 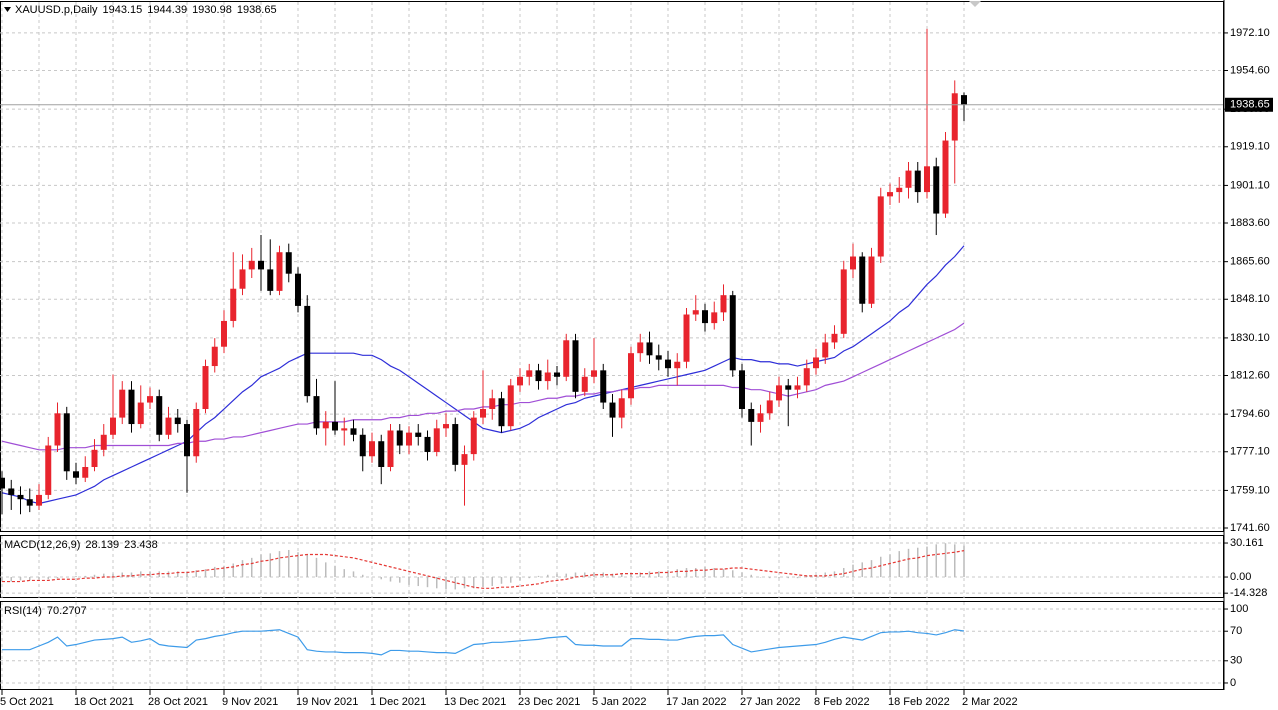 What do you see at coordinates (1236, 661) in the screenshot?
I see `y-tick-label: 30` at bounding box center [1236, 661].